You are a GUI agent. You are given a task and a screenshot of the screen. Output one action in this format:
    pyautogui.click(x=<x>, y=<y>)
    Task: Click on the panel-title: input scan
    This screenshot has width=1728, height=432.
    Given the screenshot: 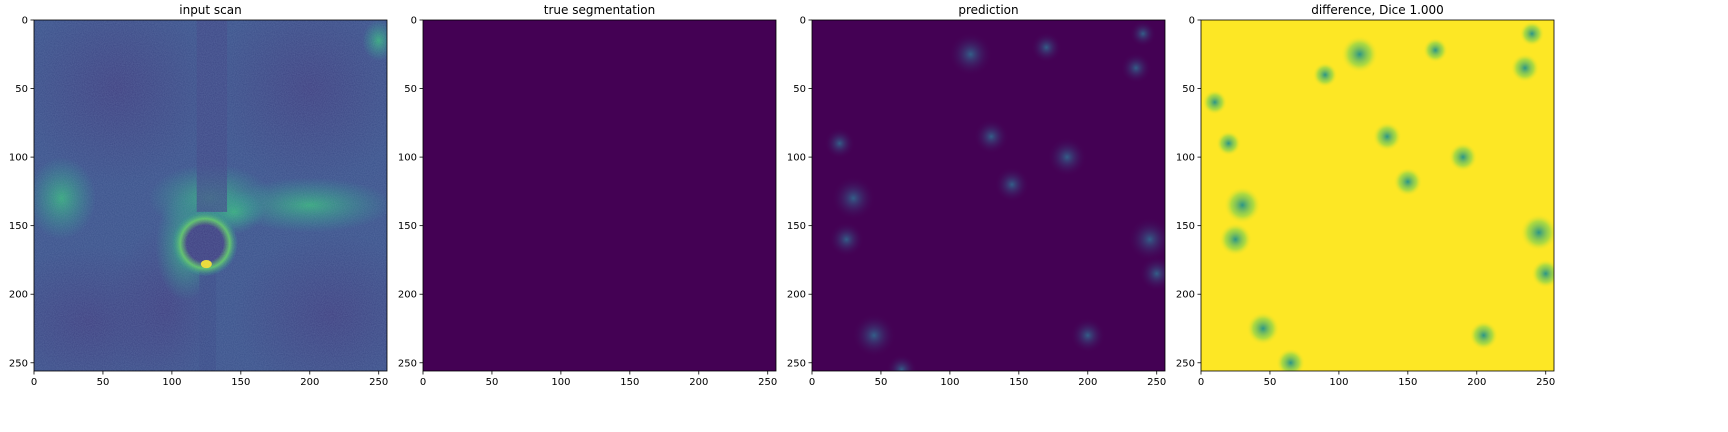 What is the action you would take?
    pyautogui.click(x=210, y=10)
    